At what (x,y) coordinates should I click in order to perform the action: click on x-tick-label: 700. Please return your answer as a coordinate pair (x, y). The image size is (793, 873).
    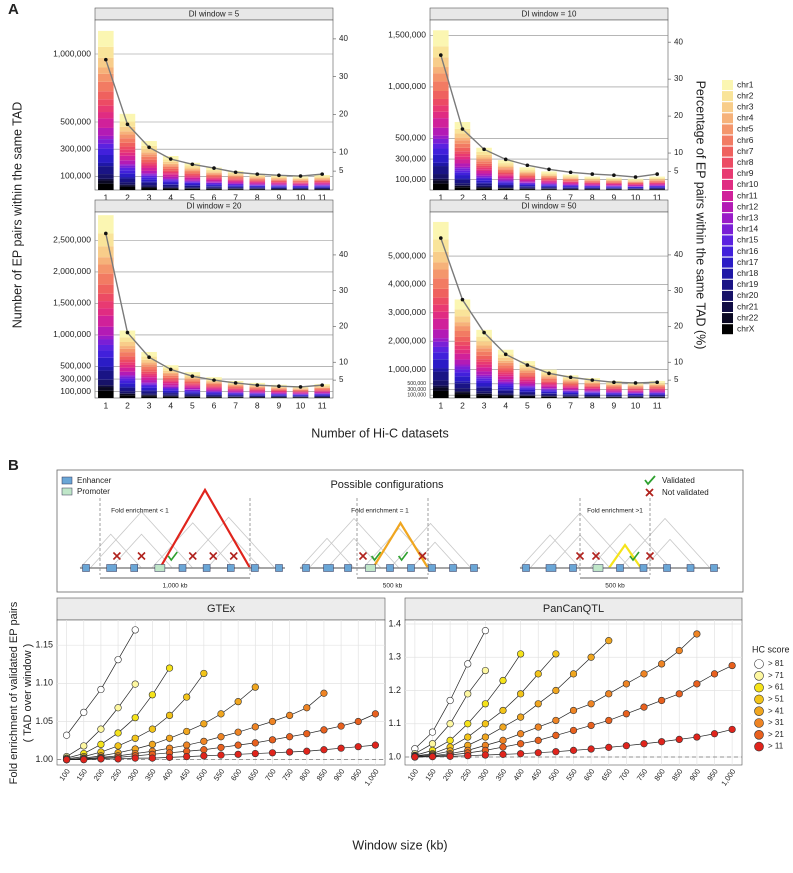
    Looking at the image, I should click on (270, 774).